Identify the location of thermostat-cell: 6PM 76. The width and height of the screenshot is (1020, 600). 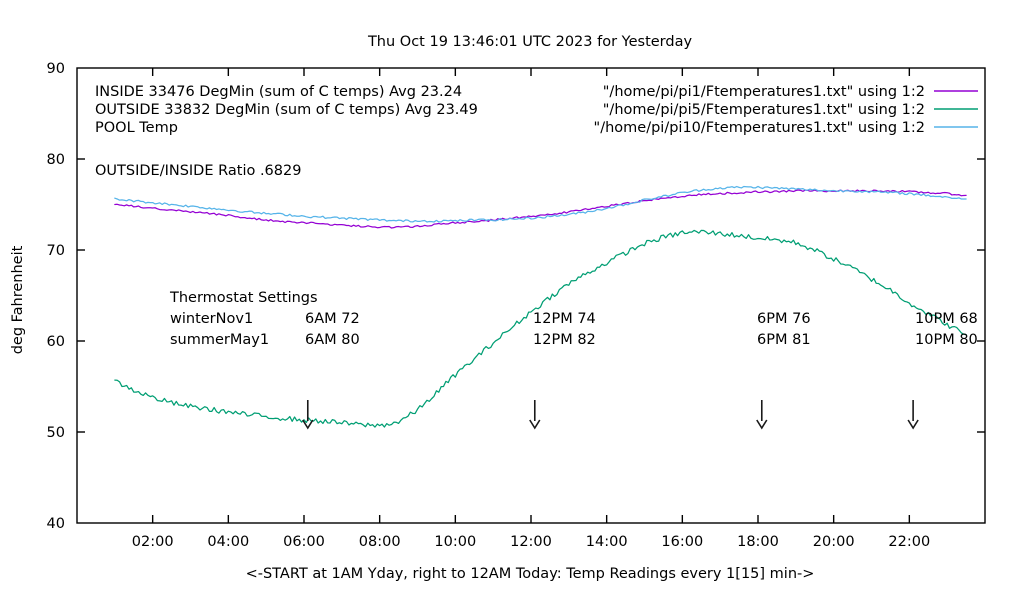
(784, 319).